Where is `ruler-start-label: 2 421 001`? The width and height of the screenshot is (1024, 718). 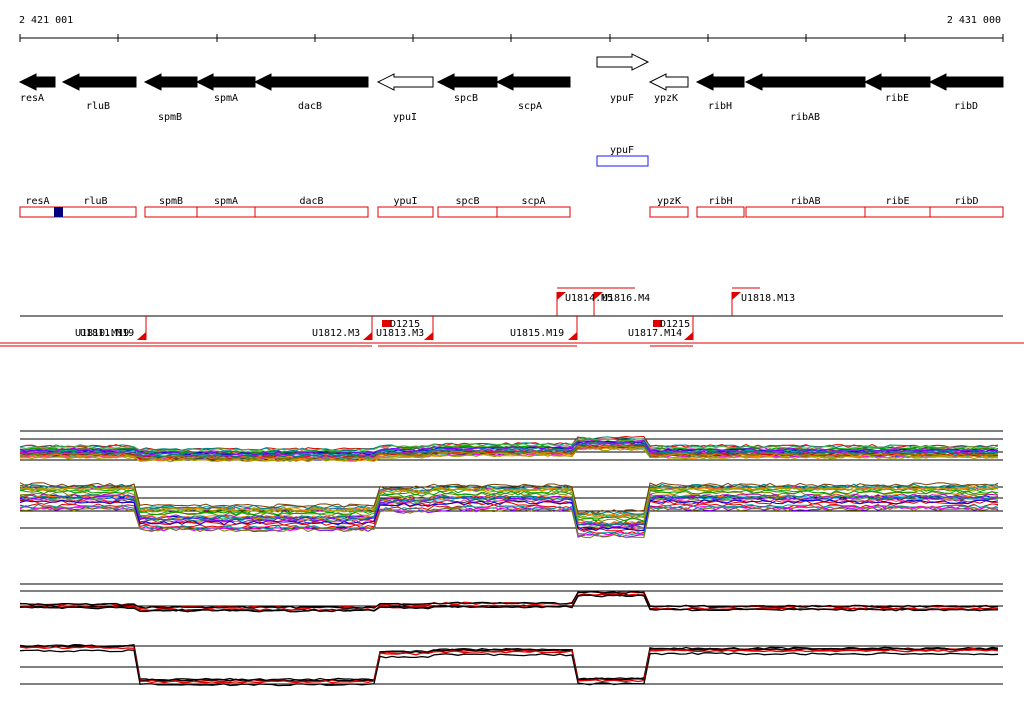 ruler-start-label: 2 421 001 is located at coordinates (46, 20).